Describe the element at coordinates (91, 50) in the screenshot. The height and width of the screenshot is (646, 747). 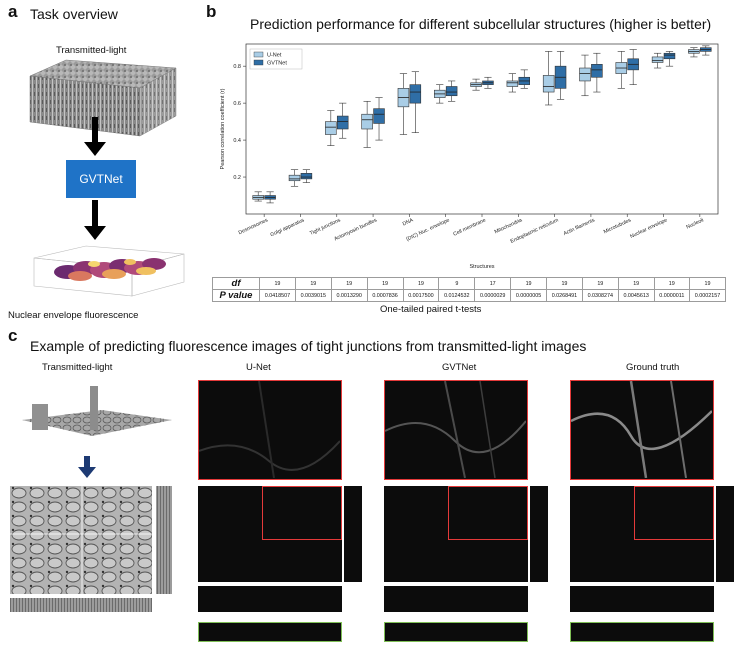
I see `input-label: Transmitted-light` at that location.